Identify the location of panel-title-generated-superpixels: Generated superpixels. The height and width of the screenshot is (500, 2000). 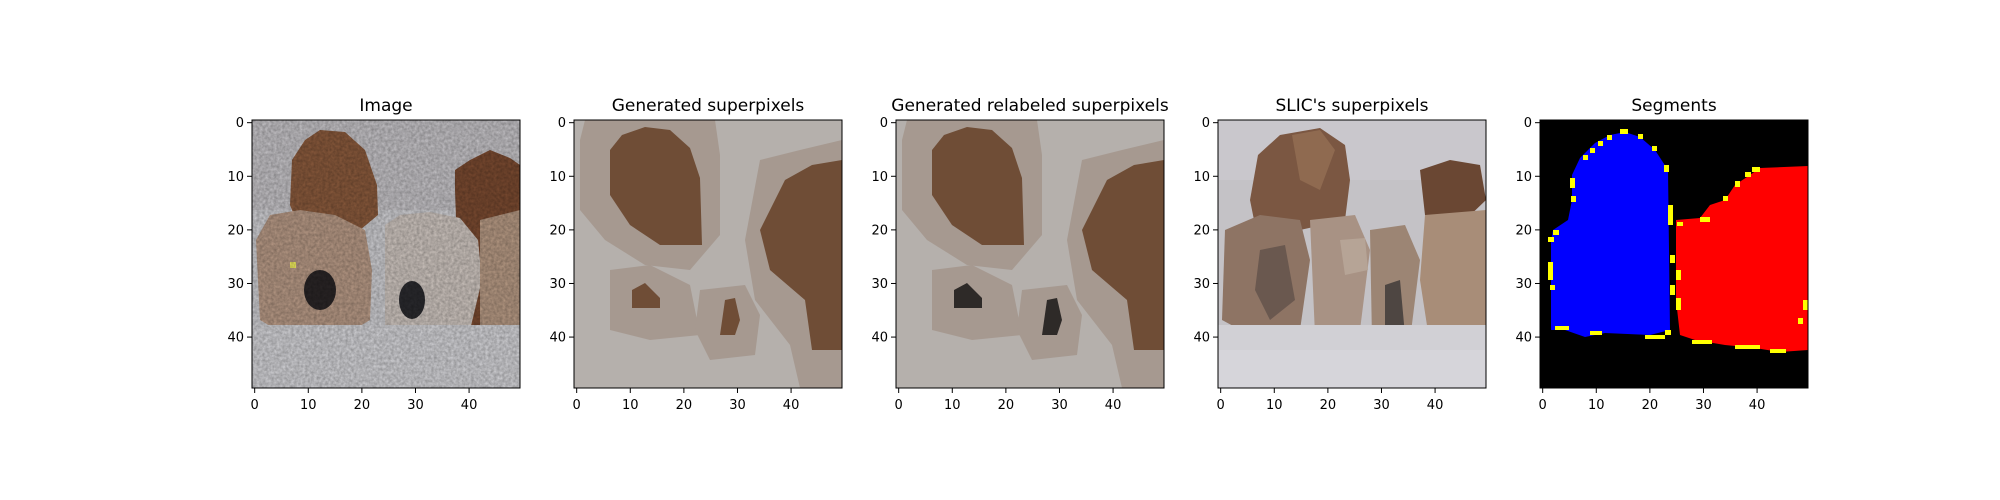
(708, 106).